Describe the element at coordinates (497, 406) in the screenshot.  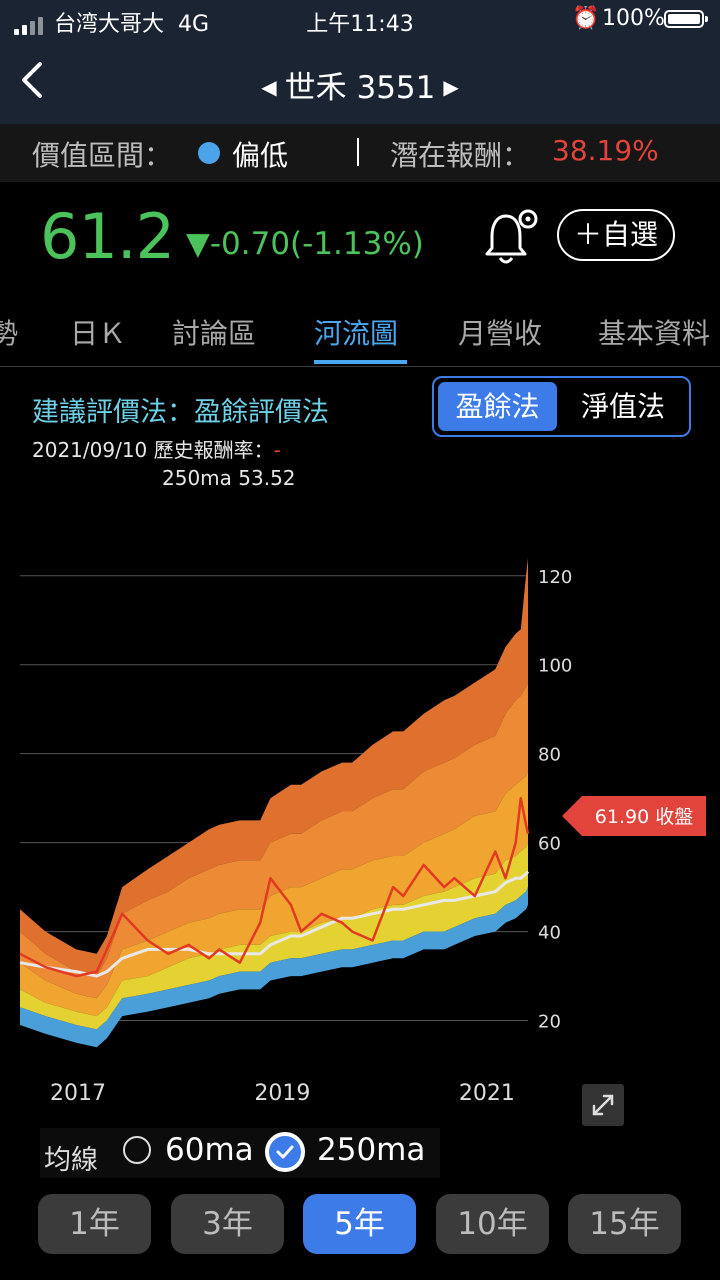
I see `earnings-method-button: 盈餘法` at that location.